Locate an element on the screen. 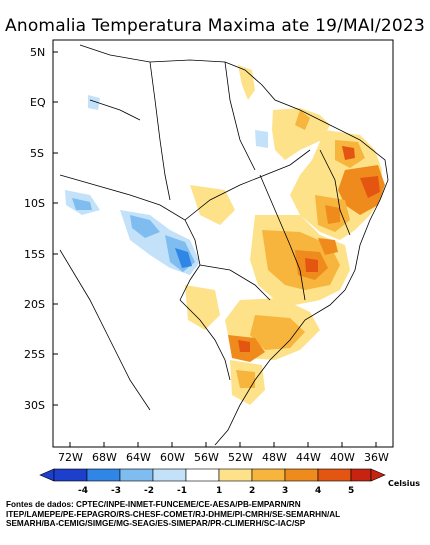 The height and width of the screenshot is (545, 430). lon-label-36w: 36W is located at coordinates (376, 457).